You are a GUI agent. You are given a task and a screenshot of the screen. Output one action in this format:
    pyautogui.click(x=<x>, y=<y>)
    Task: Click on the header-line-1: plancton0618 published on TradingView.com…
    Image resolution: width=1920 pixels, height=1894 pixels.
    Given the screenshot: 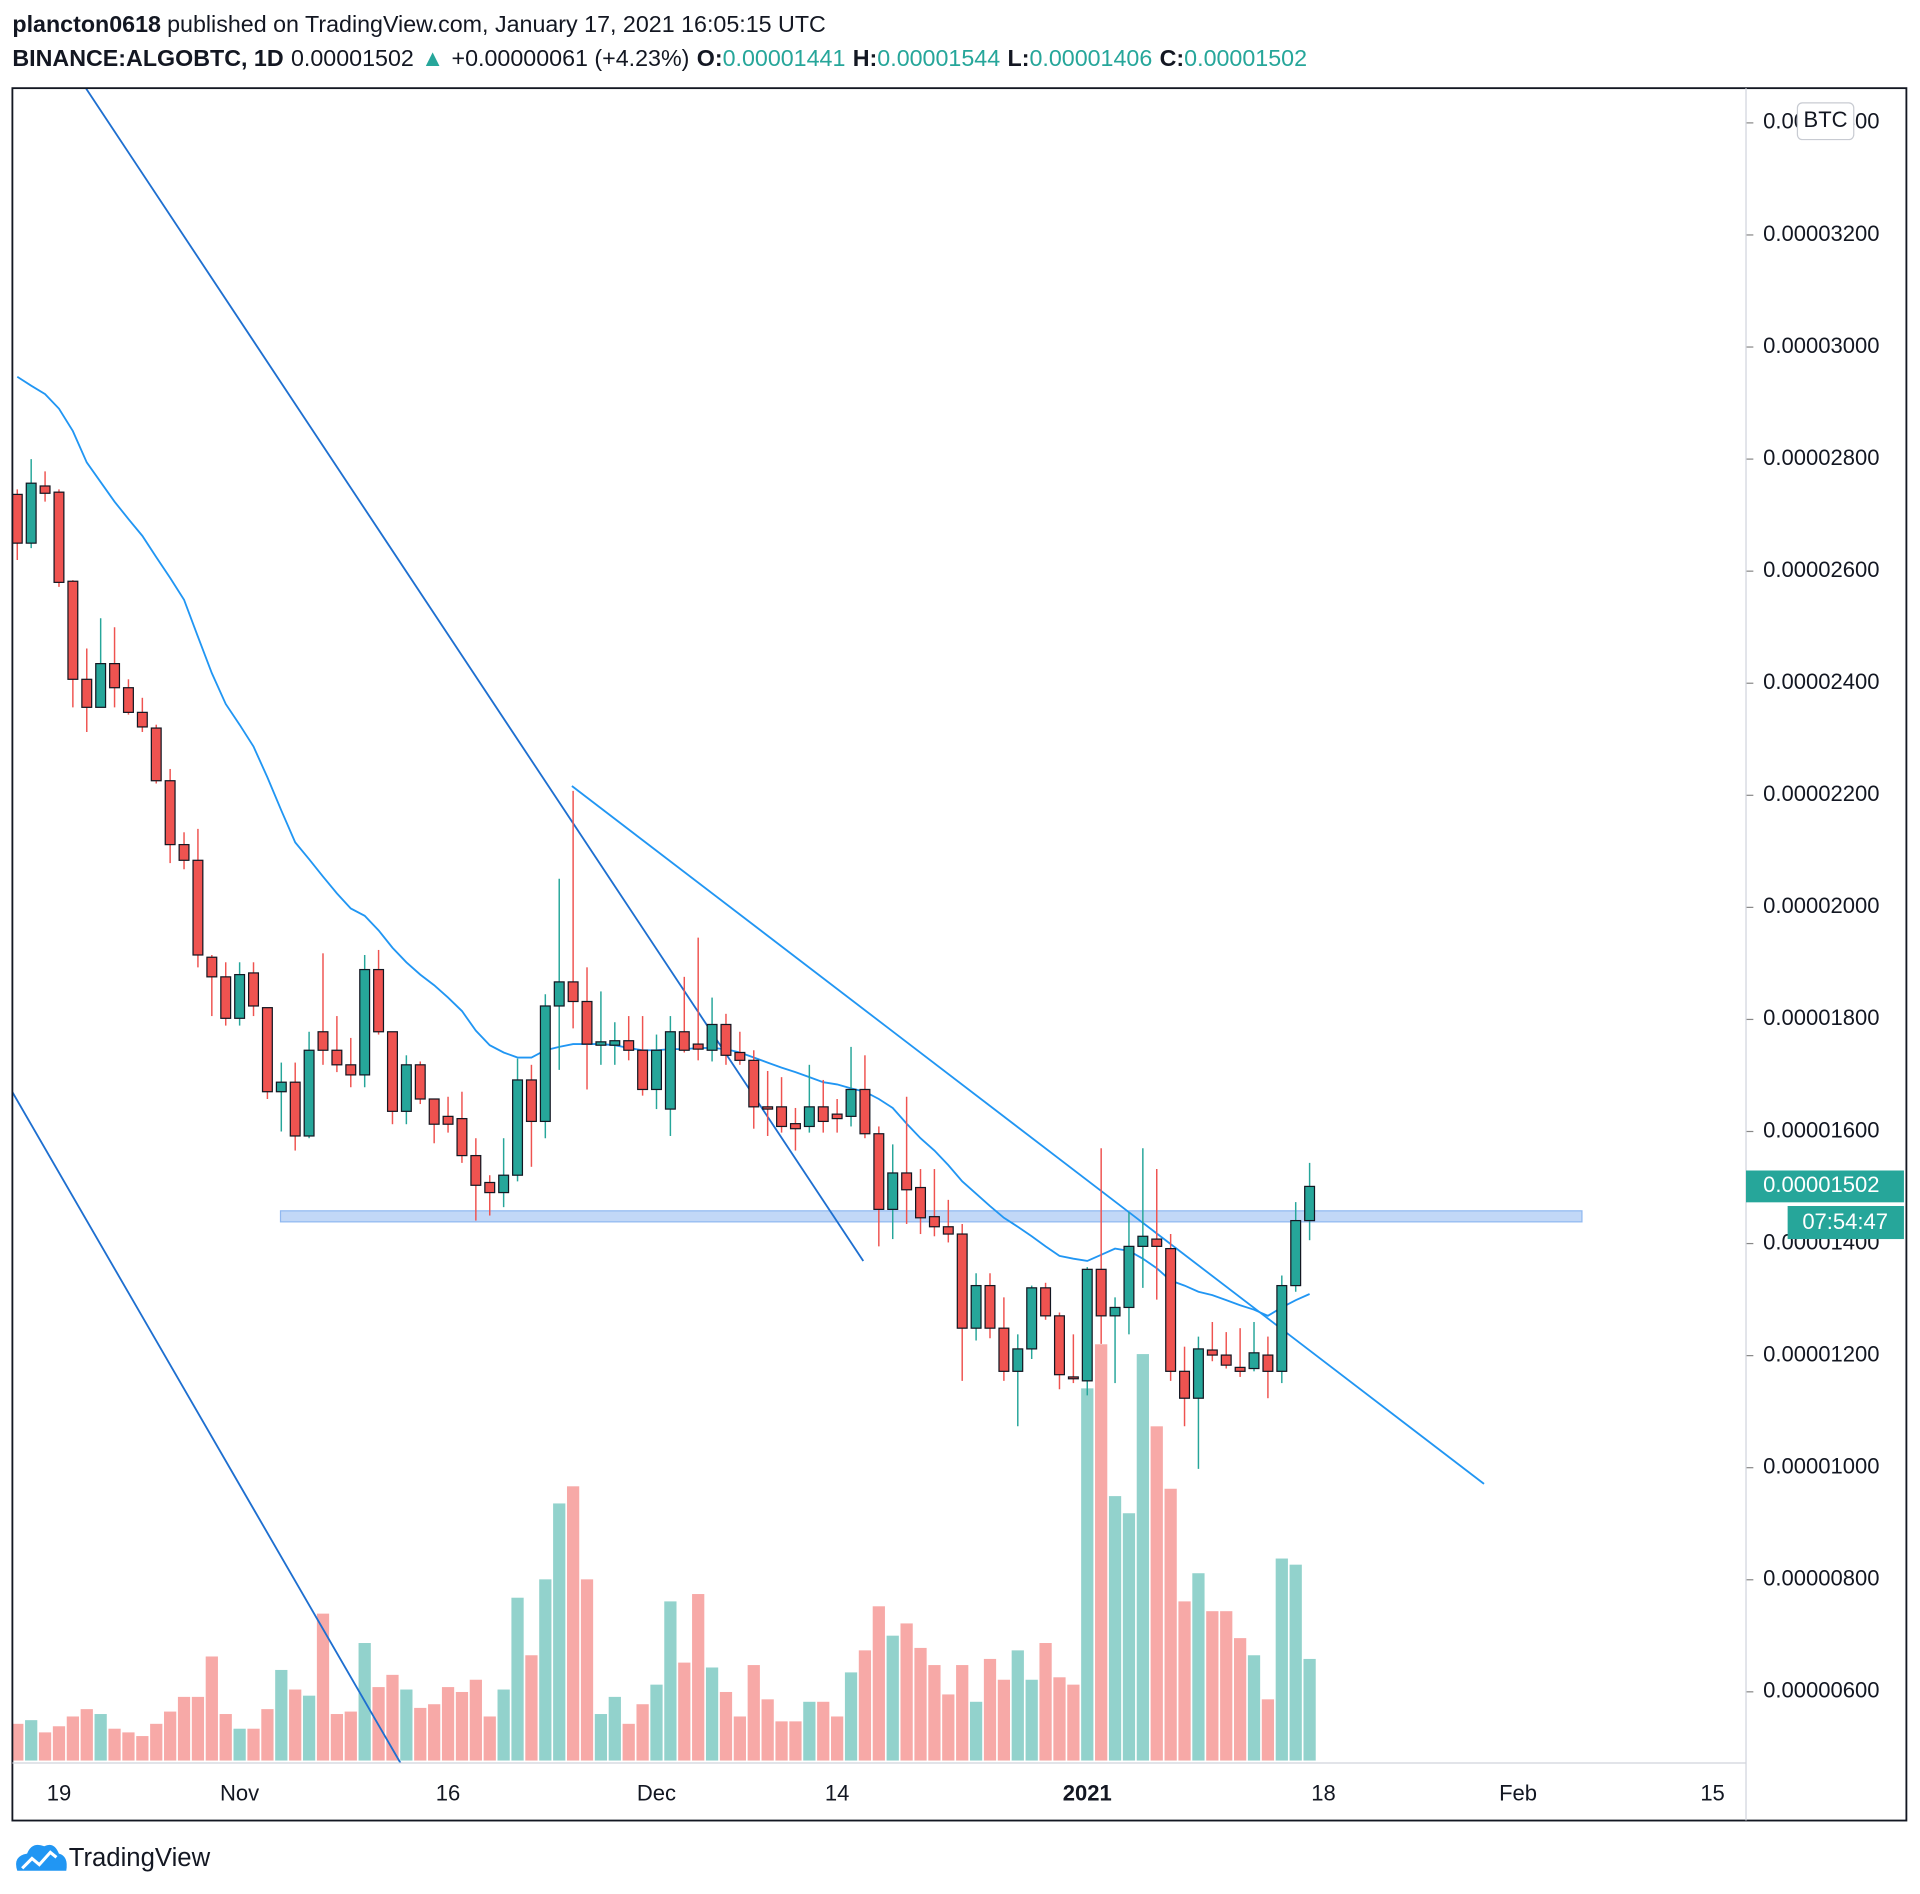 What is the action you would take?
    pyautogui.click(x=418, y=24)
    